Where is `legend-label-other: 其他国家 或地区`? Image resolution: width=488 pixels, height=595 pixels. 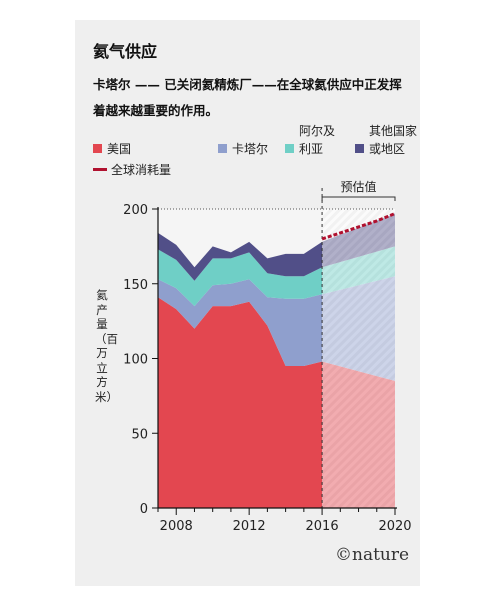
legend-label-other: 其他国家 或地区 is located at coordinates (393, 140).